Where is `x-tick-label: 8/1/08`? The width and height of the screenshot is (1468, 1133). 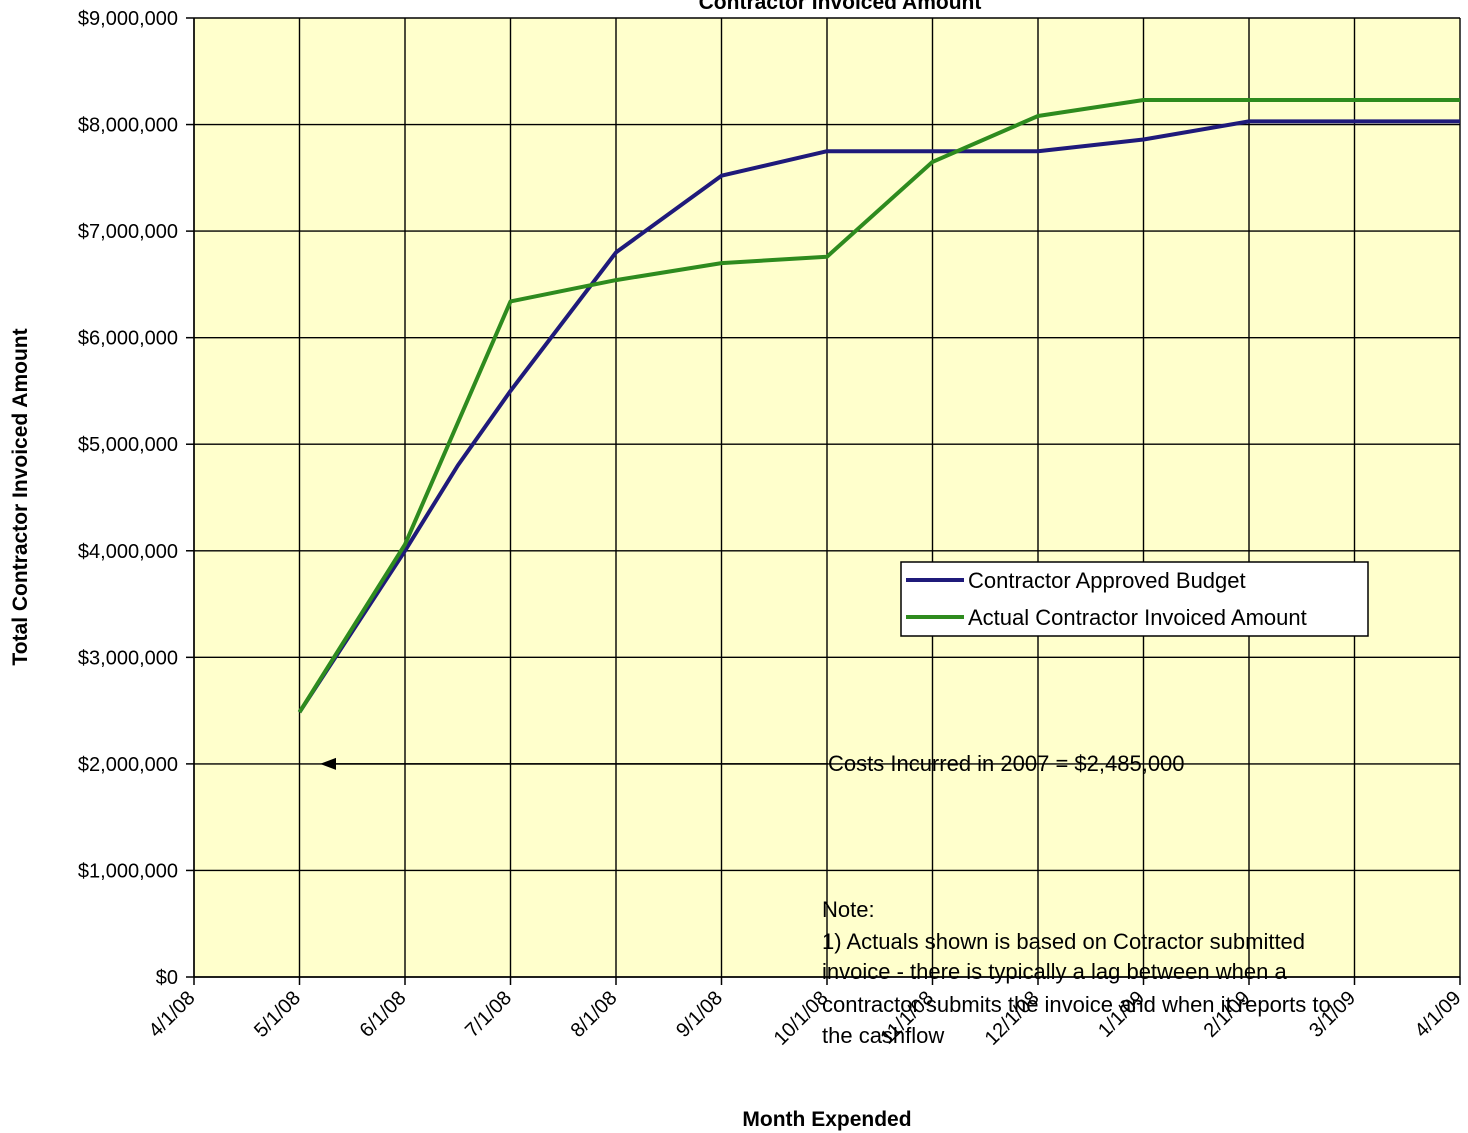
x-tick-label: 8/1/08 is located at coordinates (594, 1014).